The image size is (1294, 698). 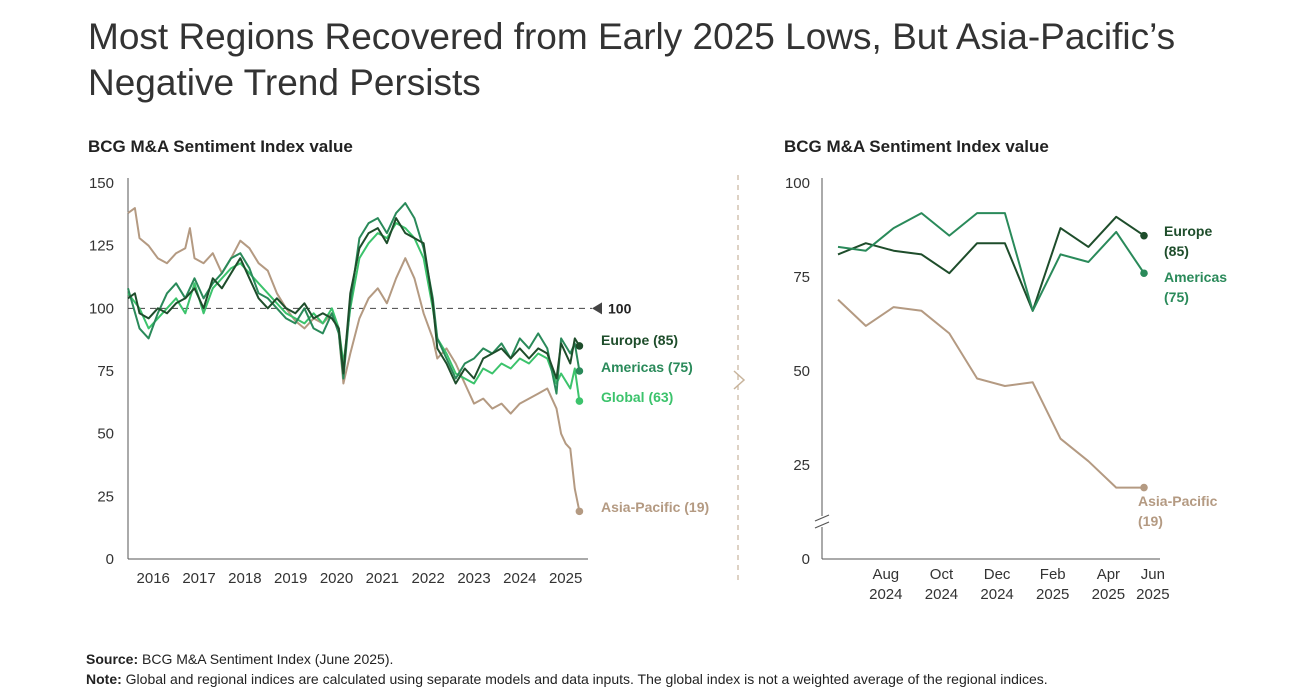 I want to click on series-end-dot-global, so click(x=579, y=401).